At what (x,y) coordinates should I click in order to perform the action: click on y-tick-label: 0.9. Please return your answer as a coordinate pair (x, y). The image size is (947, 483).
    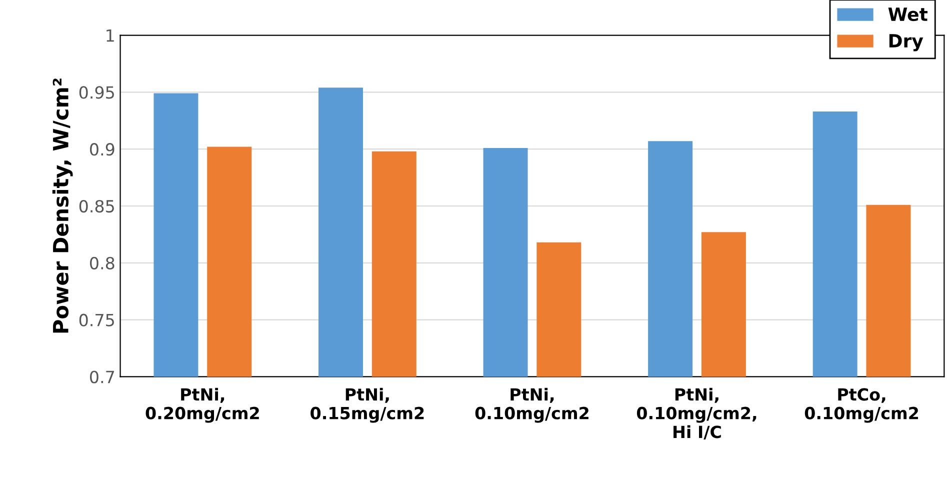
    Looking at the image, I should click on (102, 149).